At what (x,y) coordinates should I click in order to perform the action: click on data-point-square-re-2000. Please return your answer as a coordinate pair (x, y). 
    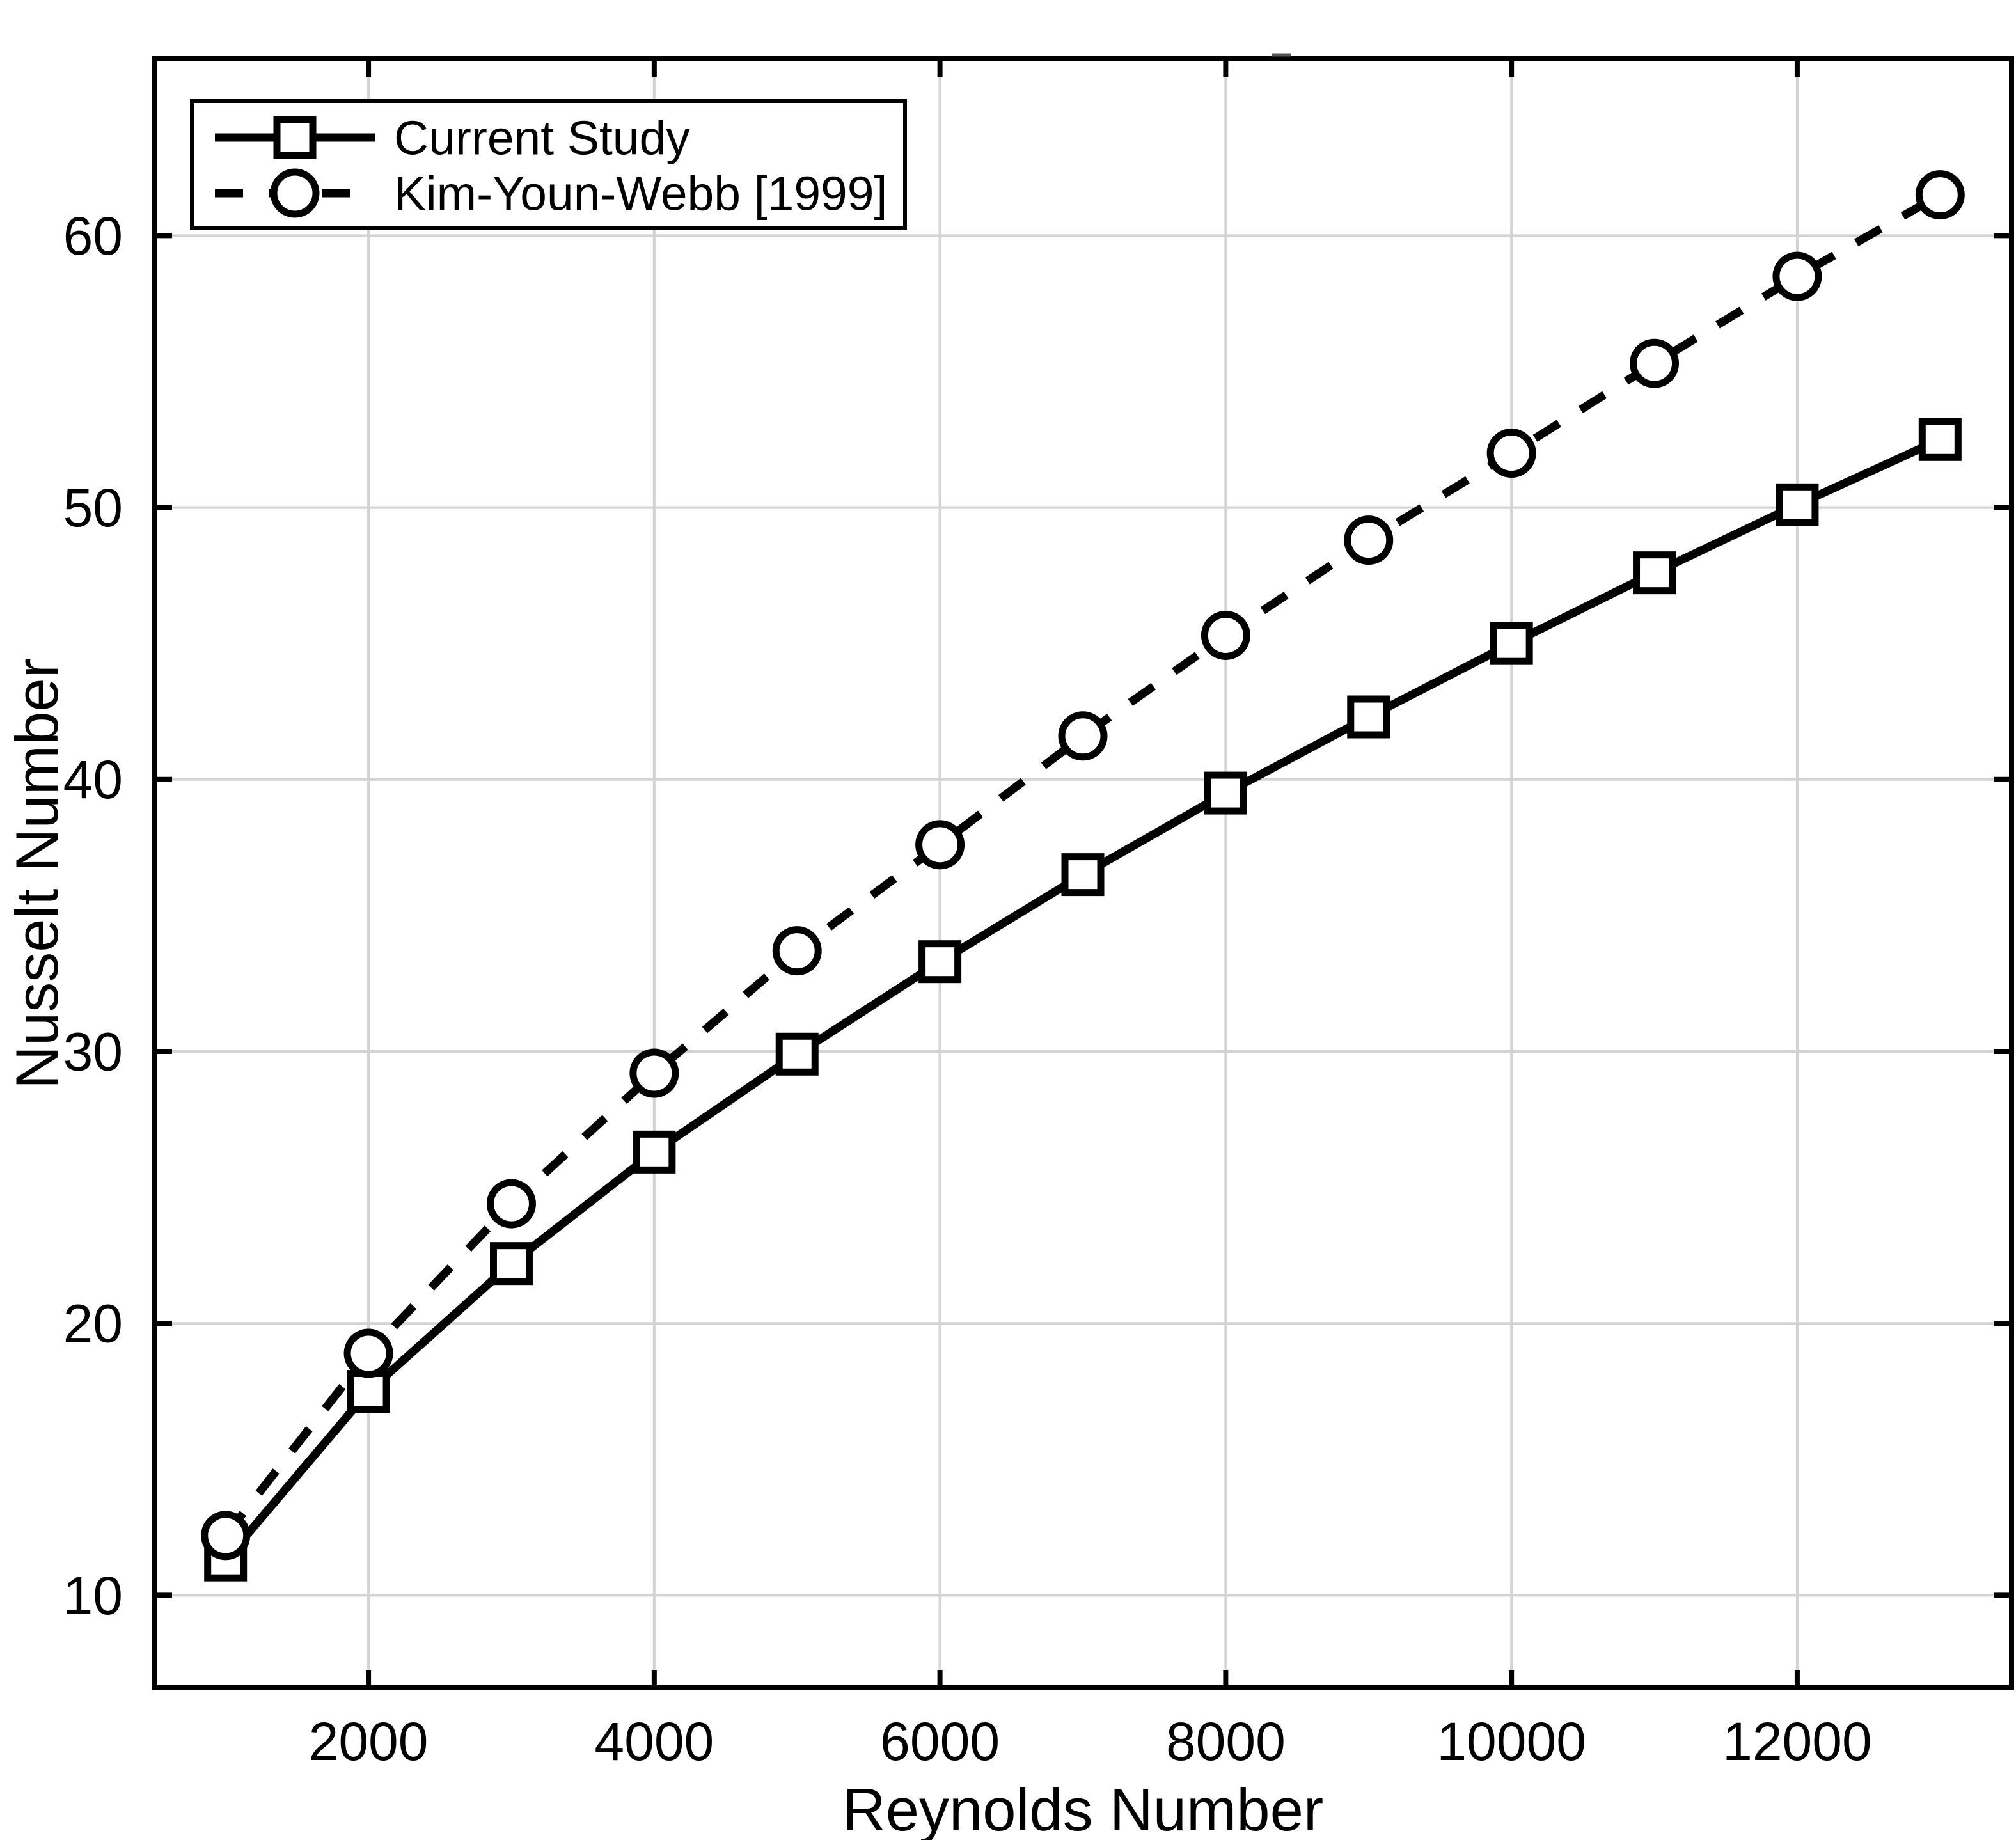
    Looking at the image, I should click on (369, 1391).